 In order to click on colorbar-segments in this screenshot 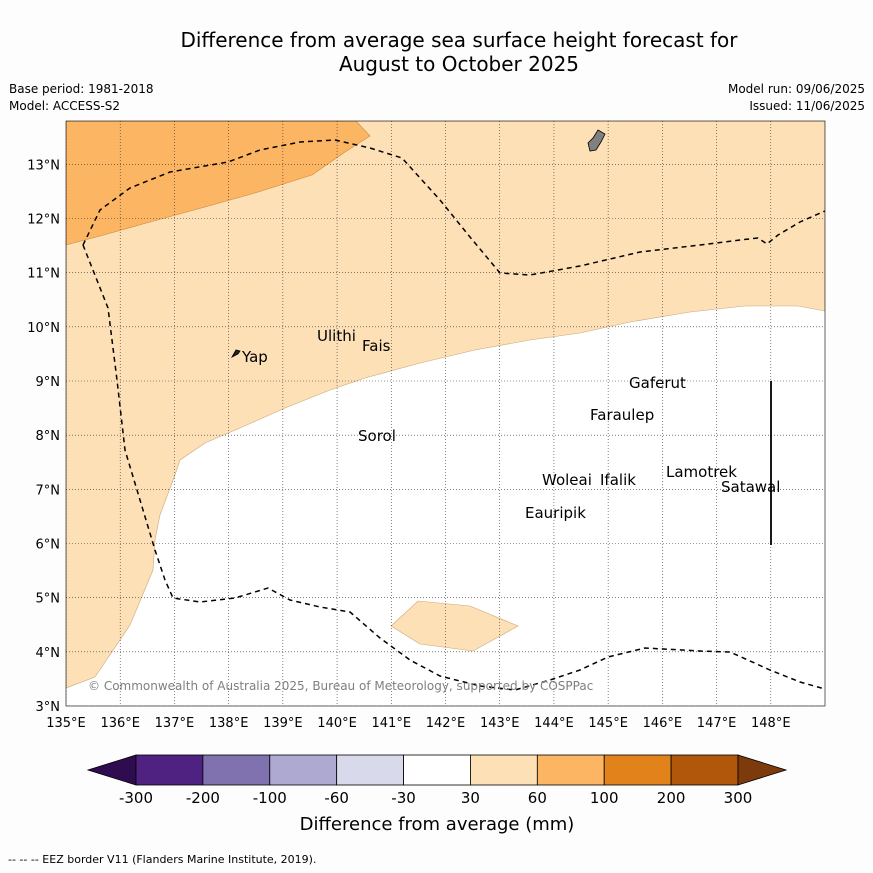, I will do `click(437, 770)`.